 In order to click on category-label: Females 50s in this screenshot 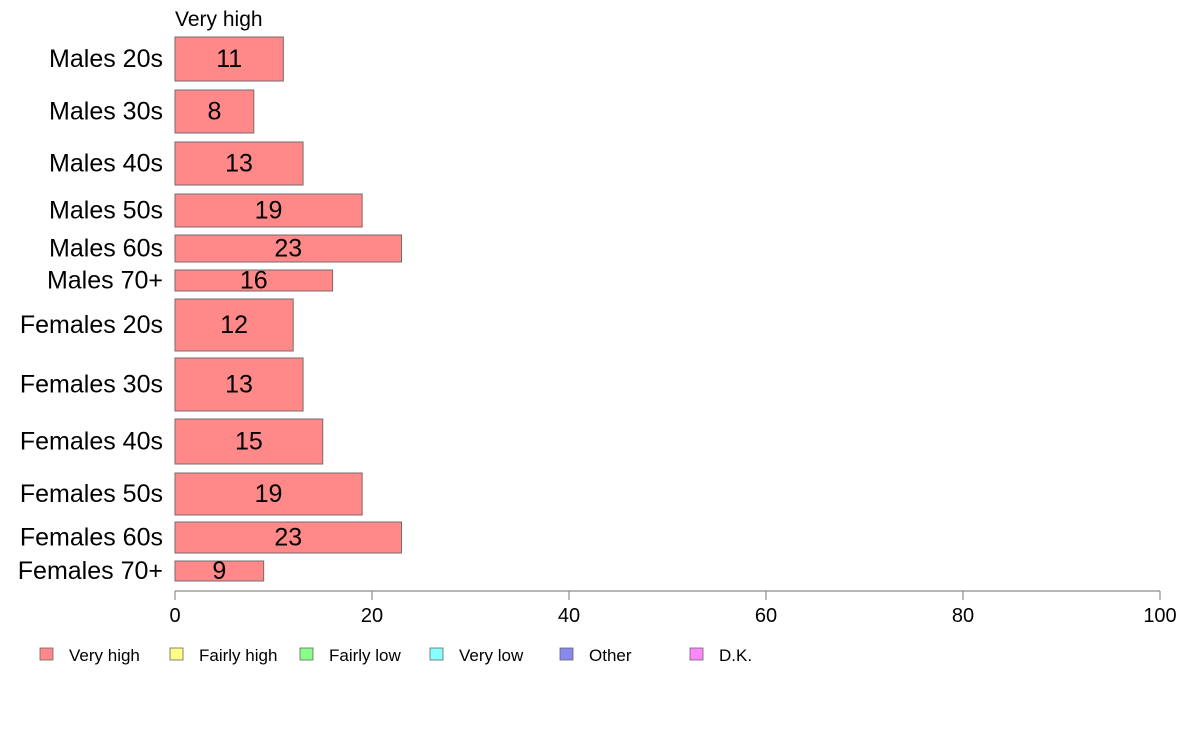, I will do `click(91, 494)`.